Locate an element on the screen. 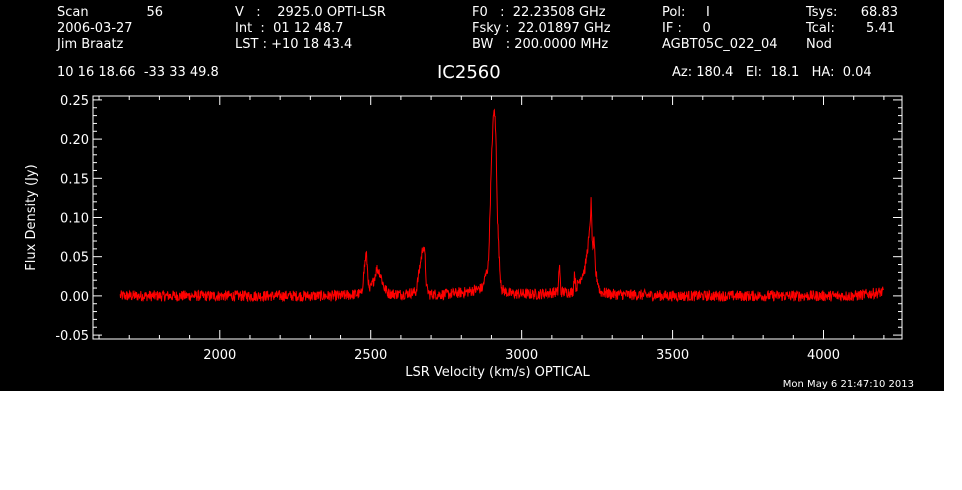  obs-mode: Nod is located at coordinates (819, 44).